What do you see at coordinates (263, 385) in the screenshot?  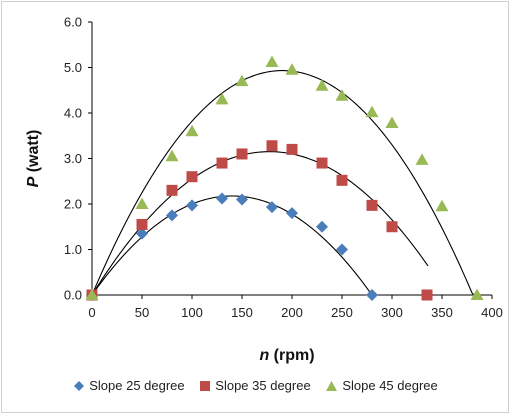 I see `legend-label: Slope 35 degree` at bounding box center [263, 385].